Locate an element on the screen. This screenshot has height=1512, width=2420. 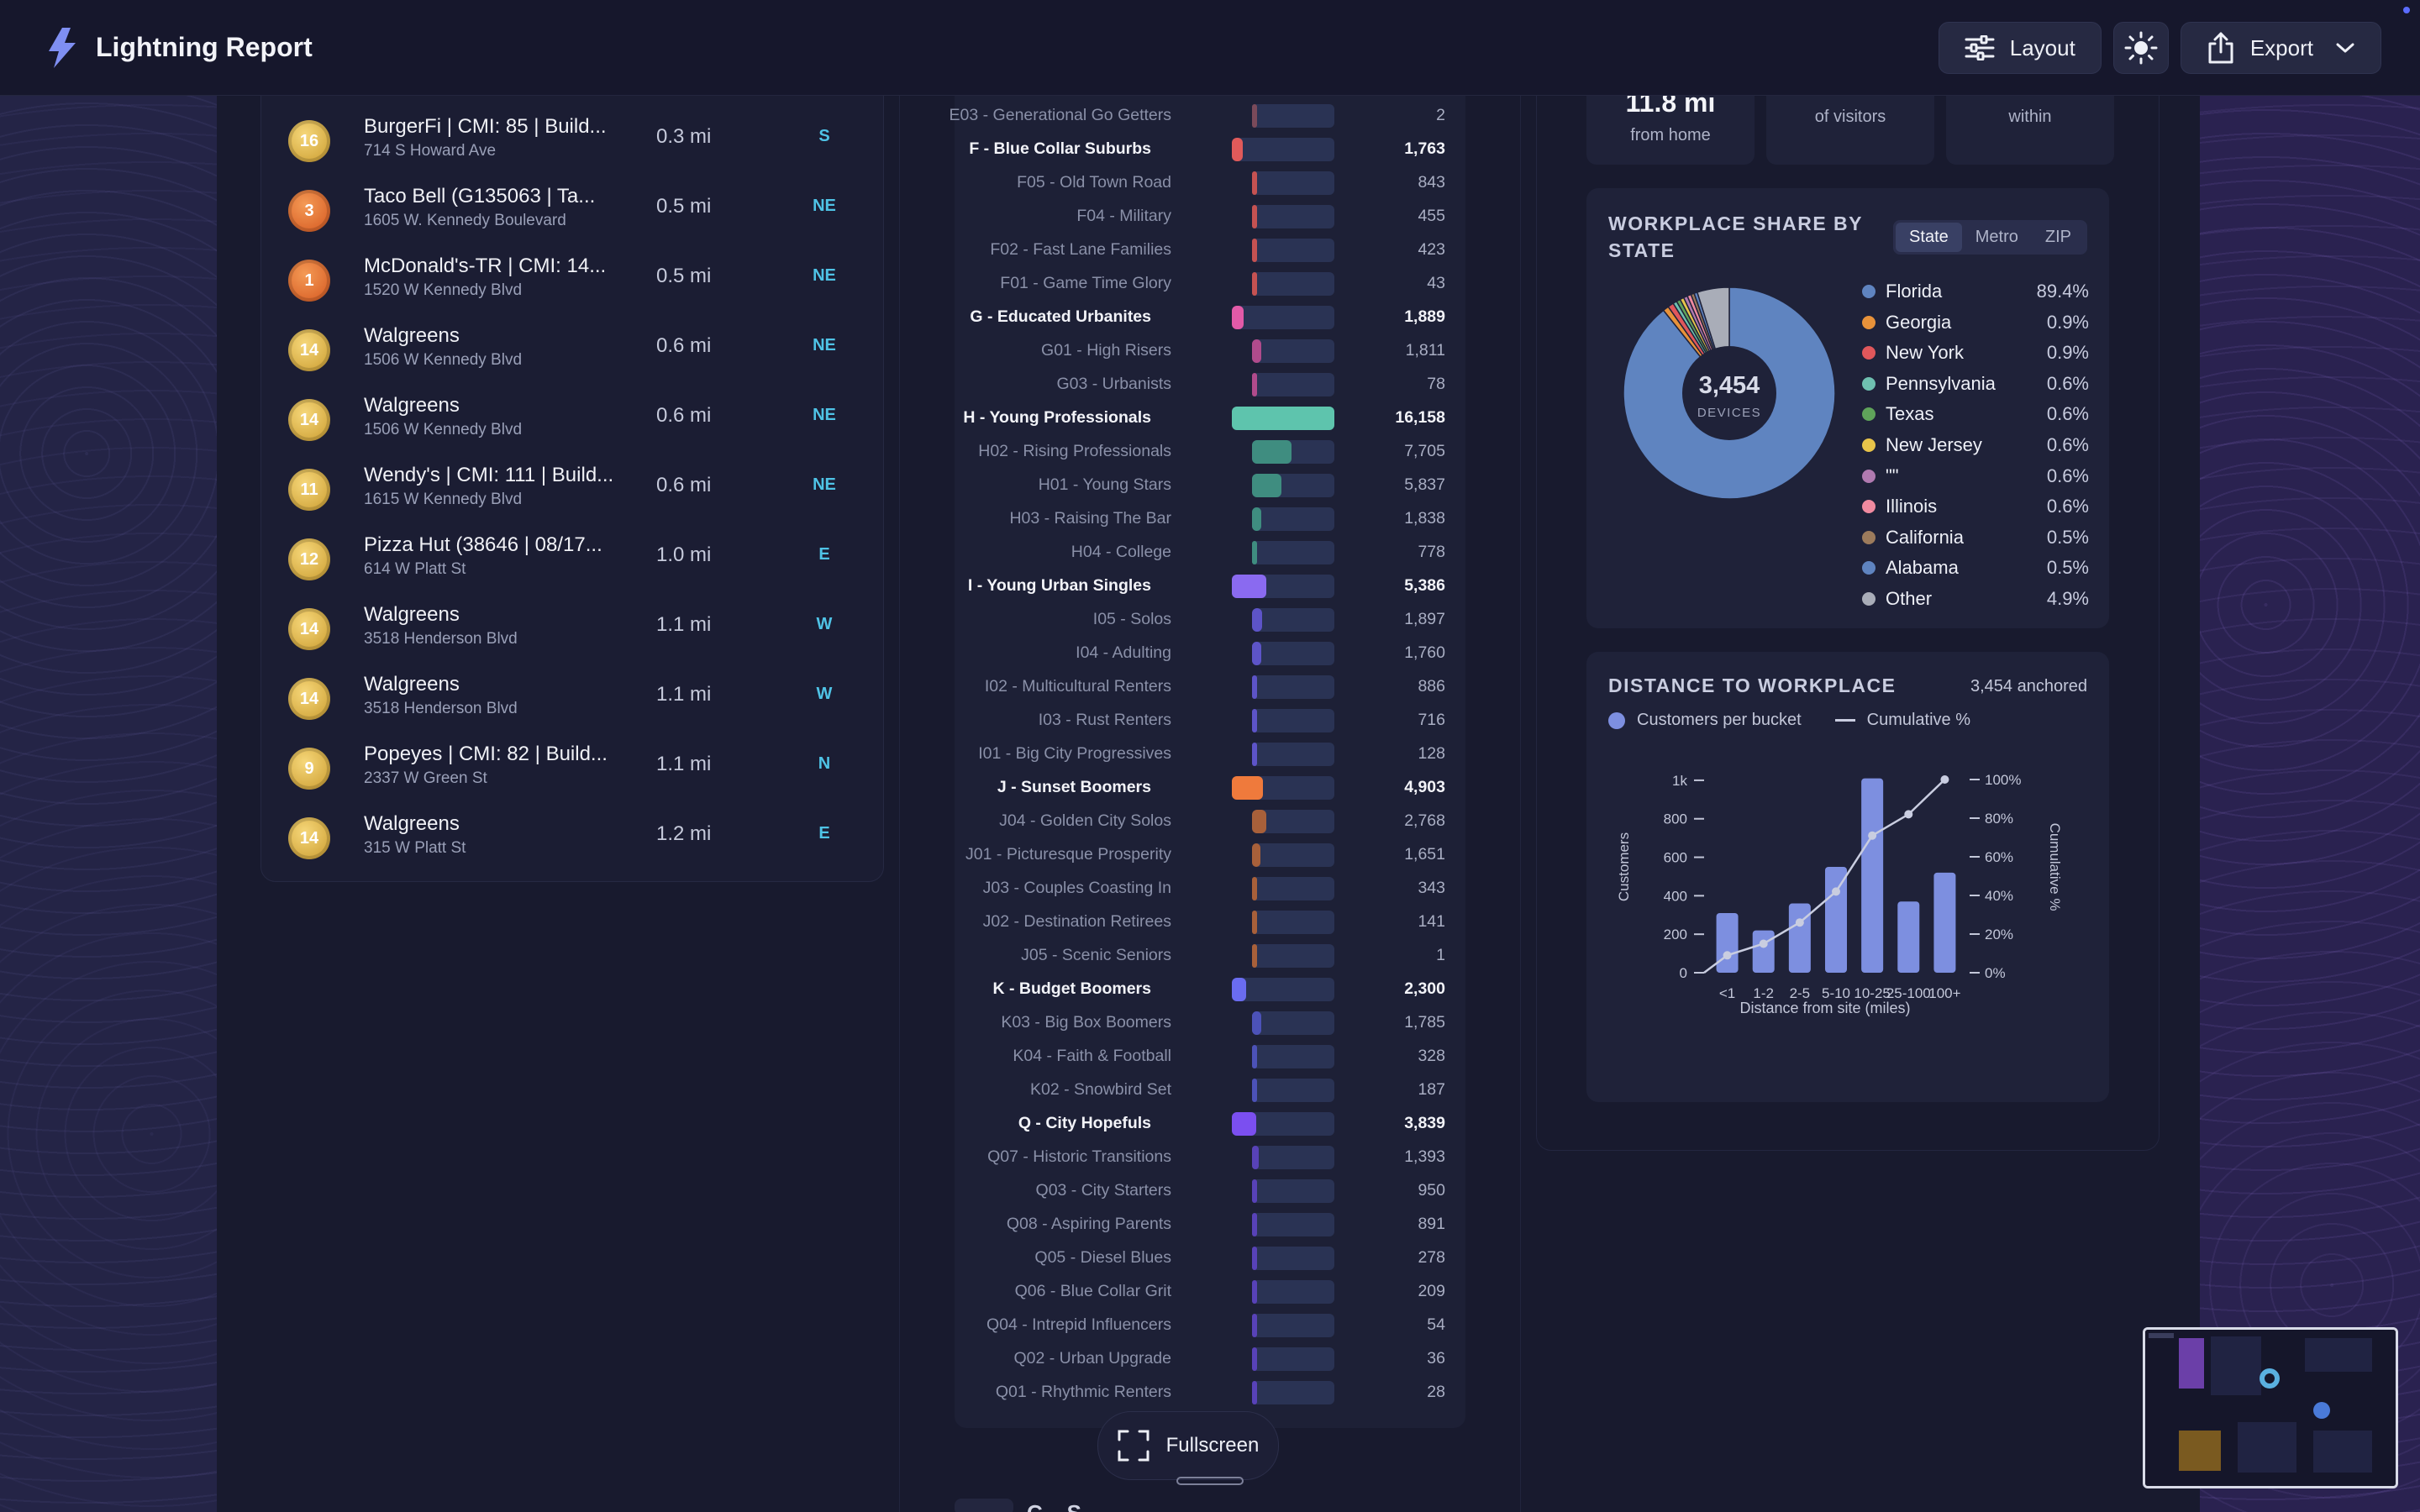
segment-row: F04 - Military 455 is located at coordinates (1210, 217).